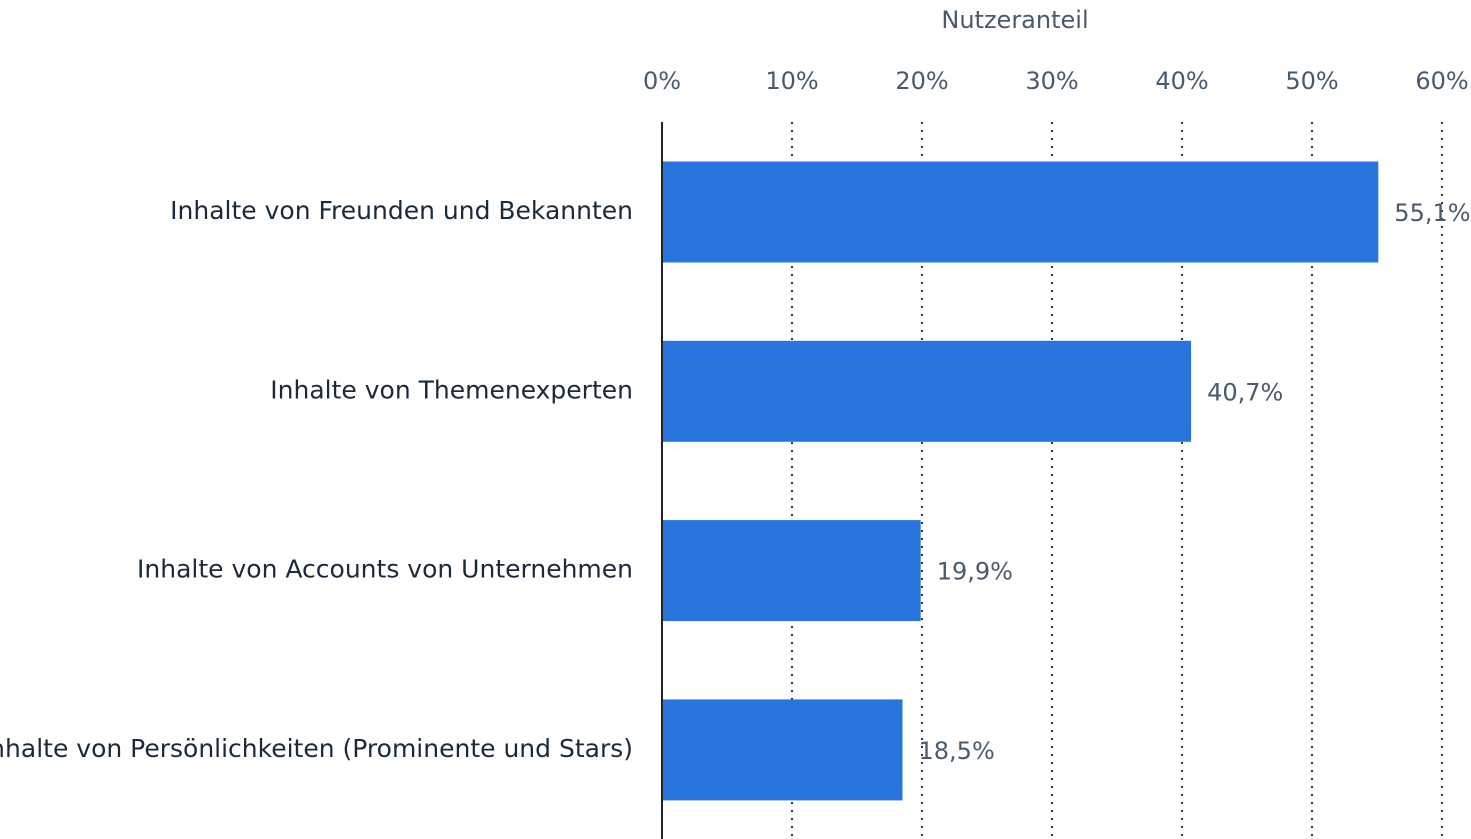 Image resolution: width=1471 pixels, height=839 pixels. Describe the element at coordinates (1051, 81) in the screenshot. I see `x-tick-label: 30%` at that location.